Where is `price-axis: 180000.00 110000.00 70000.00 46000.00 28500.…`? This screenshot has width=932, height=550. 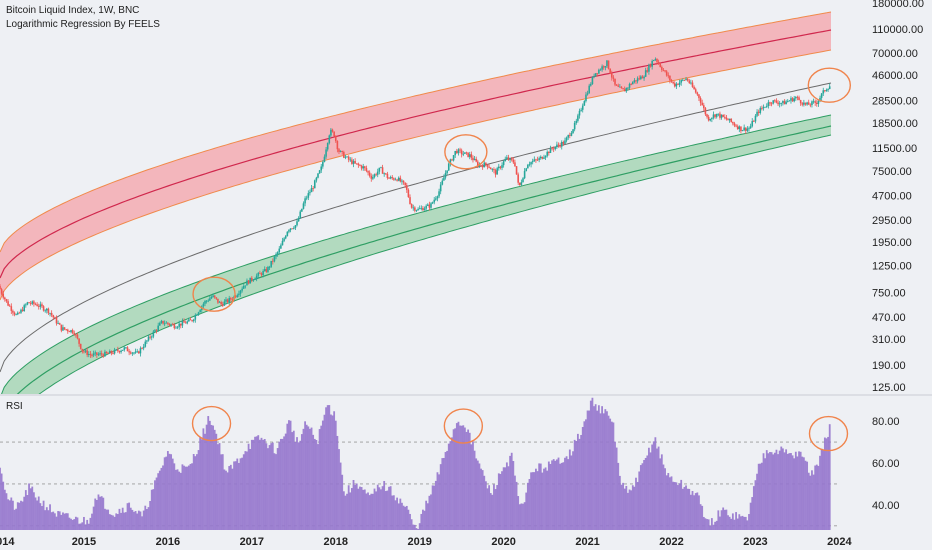 price-axis: 180000.00 110000.00 70000.00 46000.00 28500.… is located at coordinates (898, 197).